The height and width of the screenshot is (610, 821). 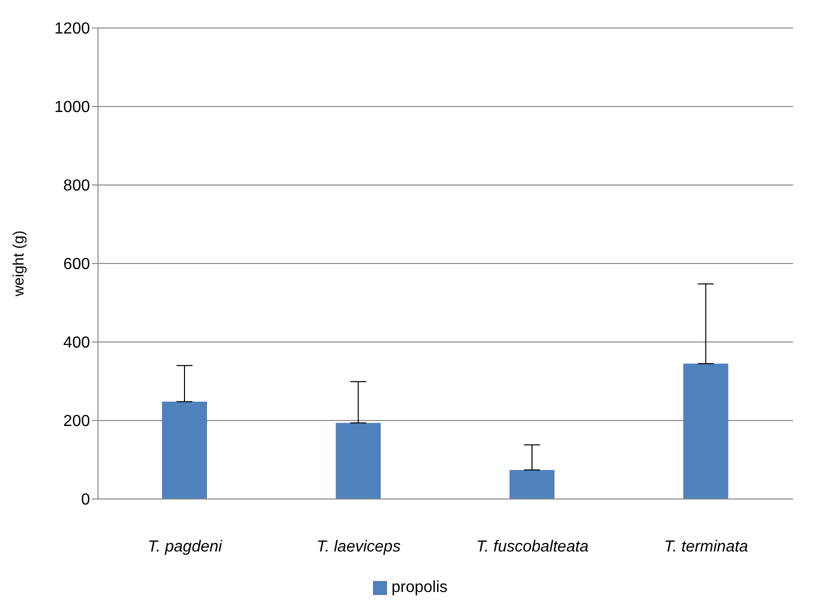 I want to click on x-tick-label: T. laeviceps, so click(x=358, y=547).